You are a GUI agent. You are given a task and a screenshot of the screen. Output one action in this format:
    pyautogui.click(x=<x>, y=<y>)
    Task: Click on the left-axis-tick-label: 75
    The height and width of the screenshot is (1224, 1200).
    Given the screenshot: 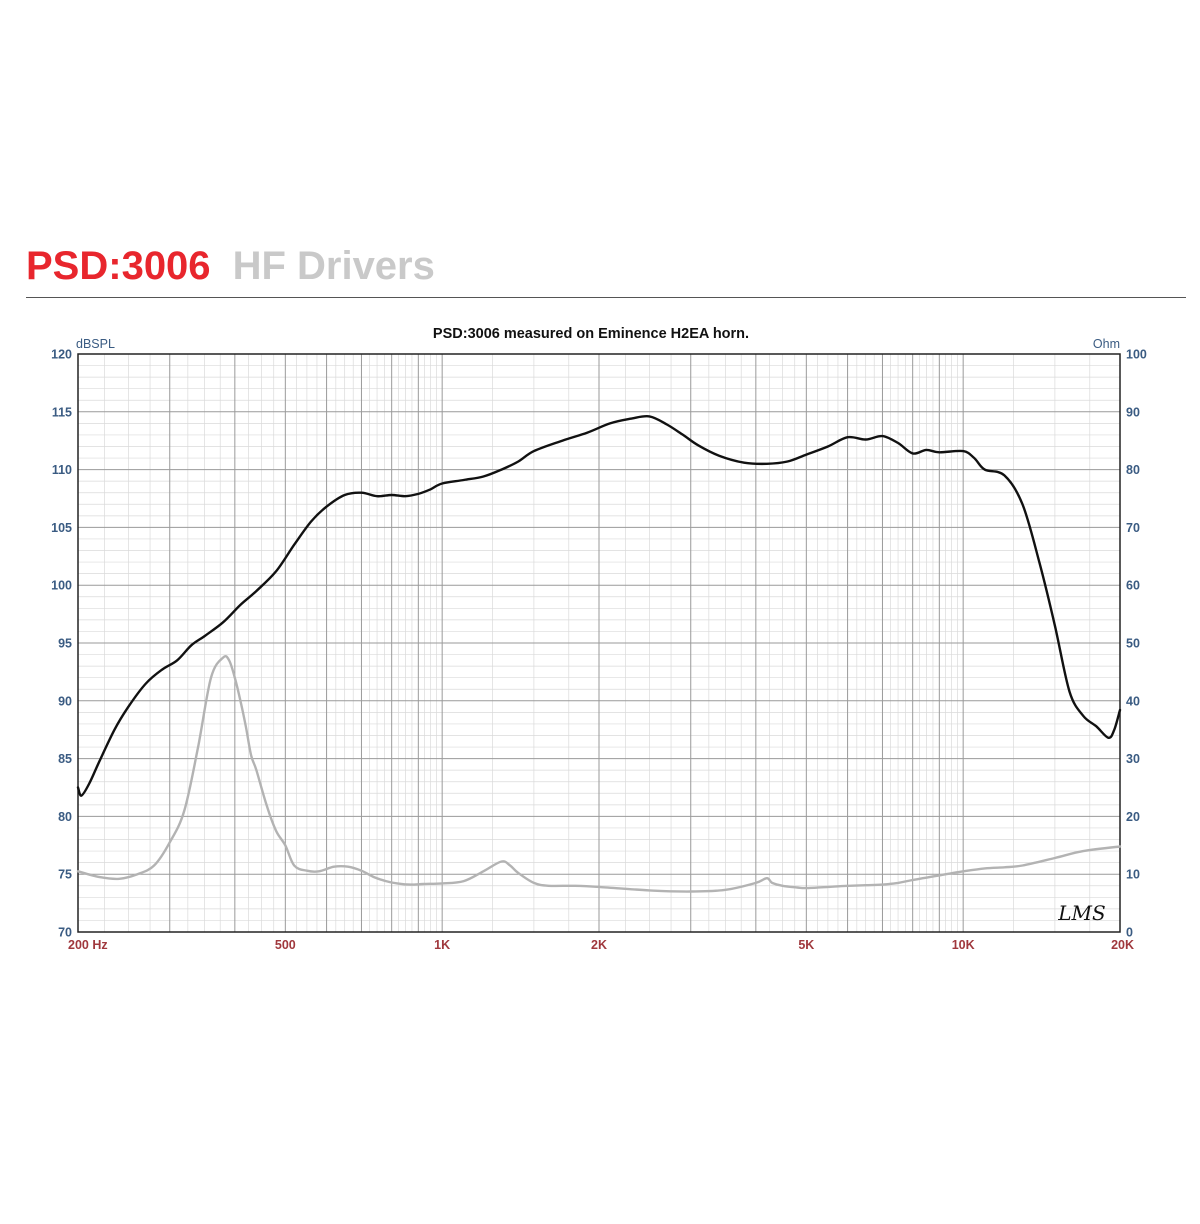 What is the action you would take?
    pyautogui.click(x=65, y=875)
    